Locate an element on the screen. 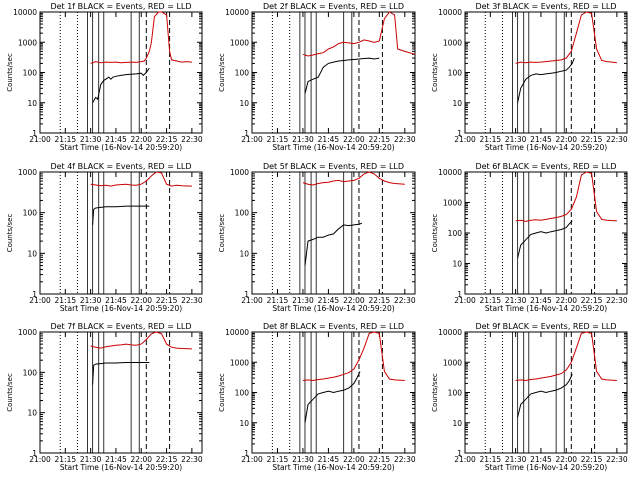  panel-title: Det 8f BLACK = Events, RED = LLD is located at coordinates (333, 326).